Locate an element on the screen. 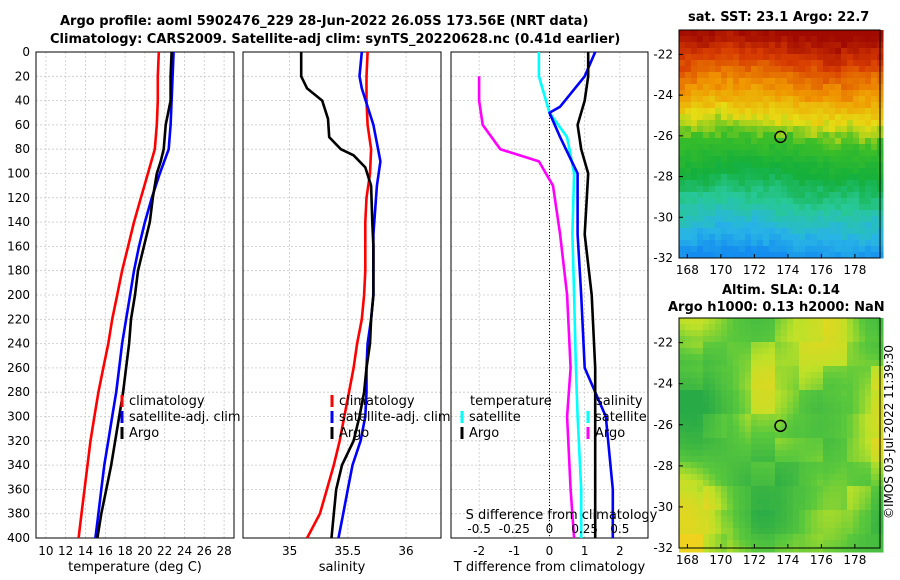 Image resolution: width=900 pixels, height=580 pixels. depth-tick-label: 320 is located at coordinates (18, 441).